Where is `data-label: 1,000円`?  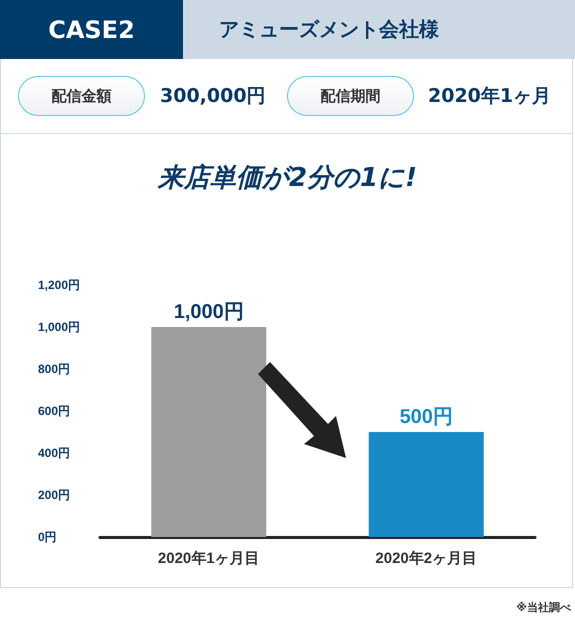
data-label: 1,000円 is located at coordinates (209, 312).